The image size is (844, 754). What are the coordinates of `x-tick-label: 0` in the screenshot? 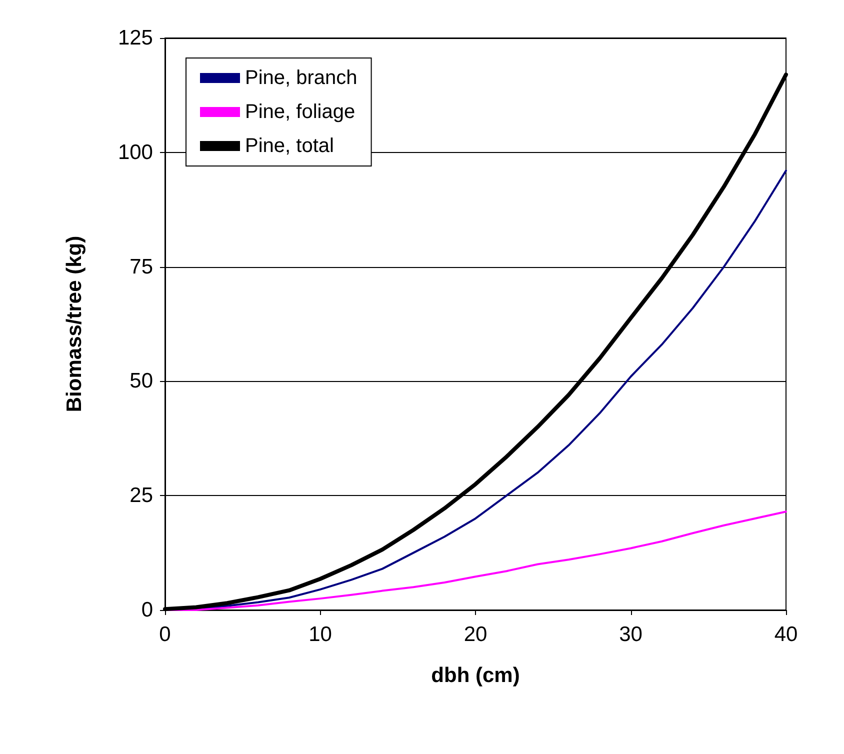 It's located at (165, 634).